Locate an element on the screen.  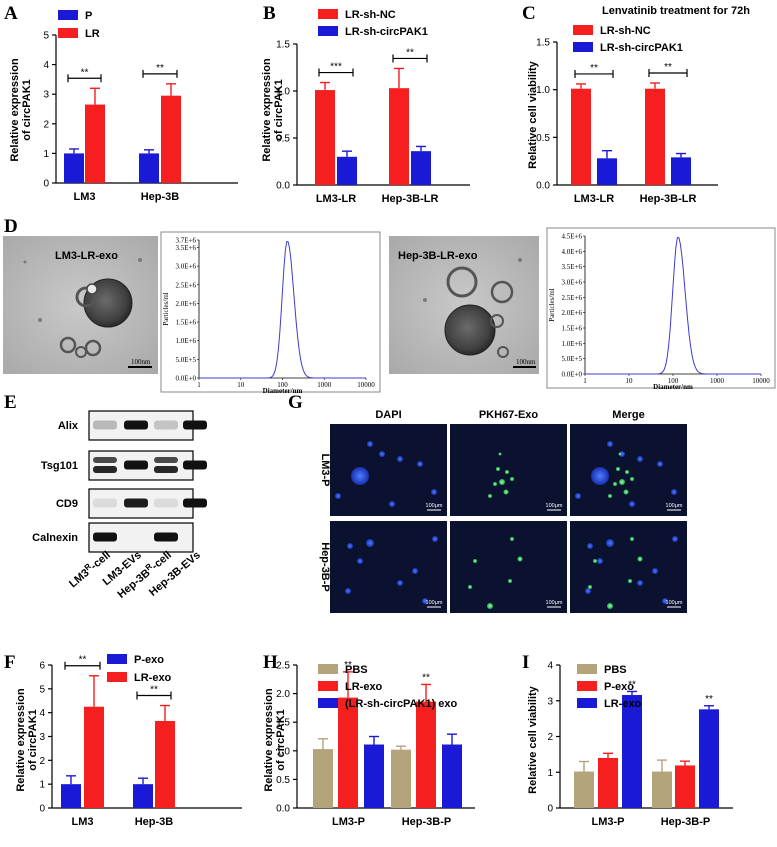
panel-label-a: A is located at coordinates (11, 13).